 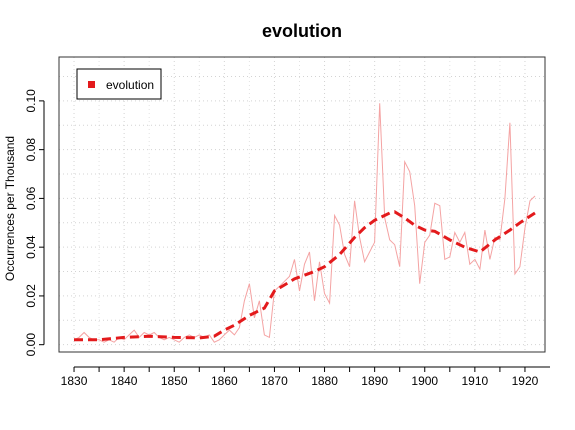 What do you see at coordinates (302, 31) in the screenshot?
I see `chart-title: evolution` at bounding box center [302, 31].